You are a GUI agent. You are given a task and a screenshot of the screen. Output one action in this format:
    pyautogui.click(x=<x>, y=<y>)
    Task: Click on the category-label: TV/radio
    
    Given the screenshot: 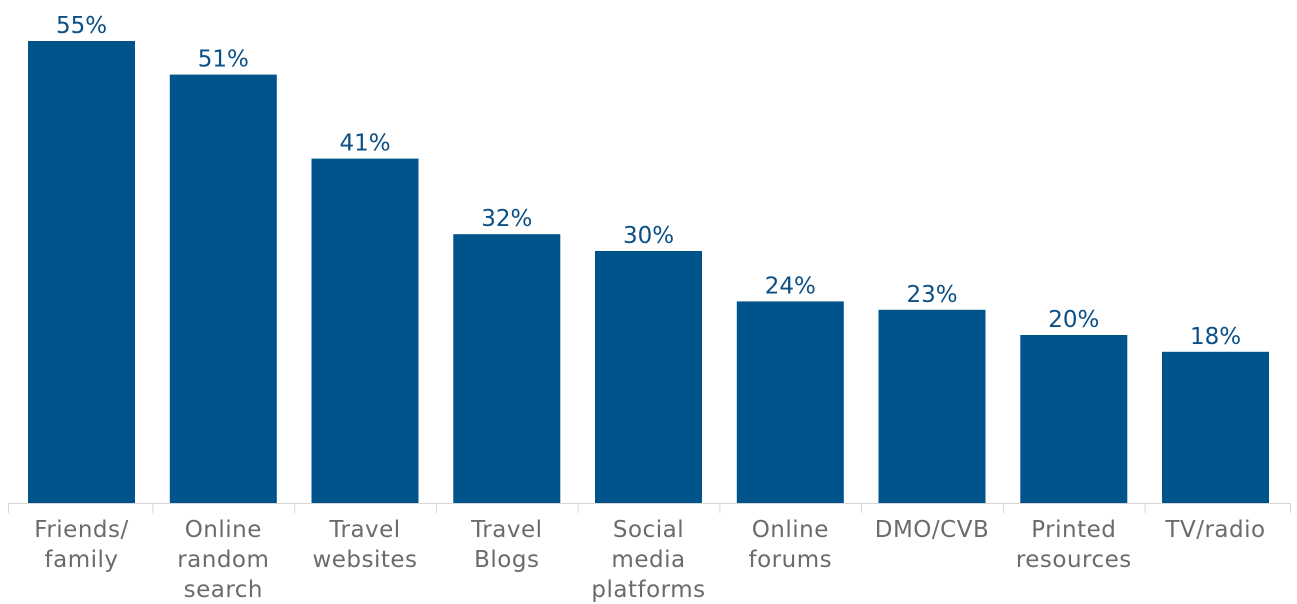 What is the action you would take?
    pyautogui.click(x=1214, y=530)
    